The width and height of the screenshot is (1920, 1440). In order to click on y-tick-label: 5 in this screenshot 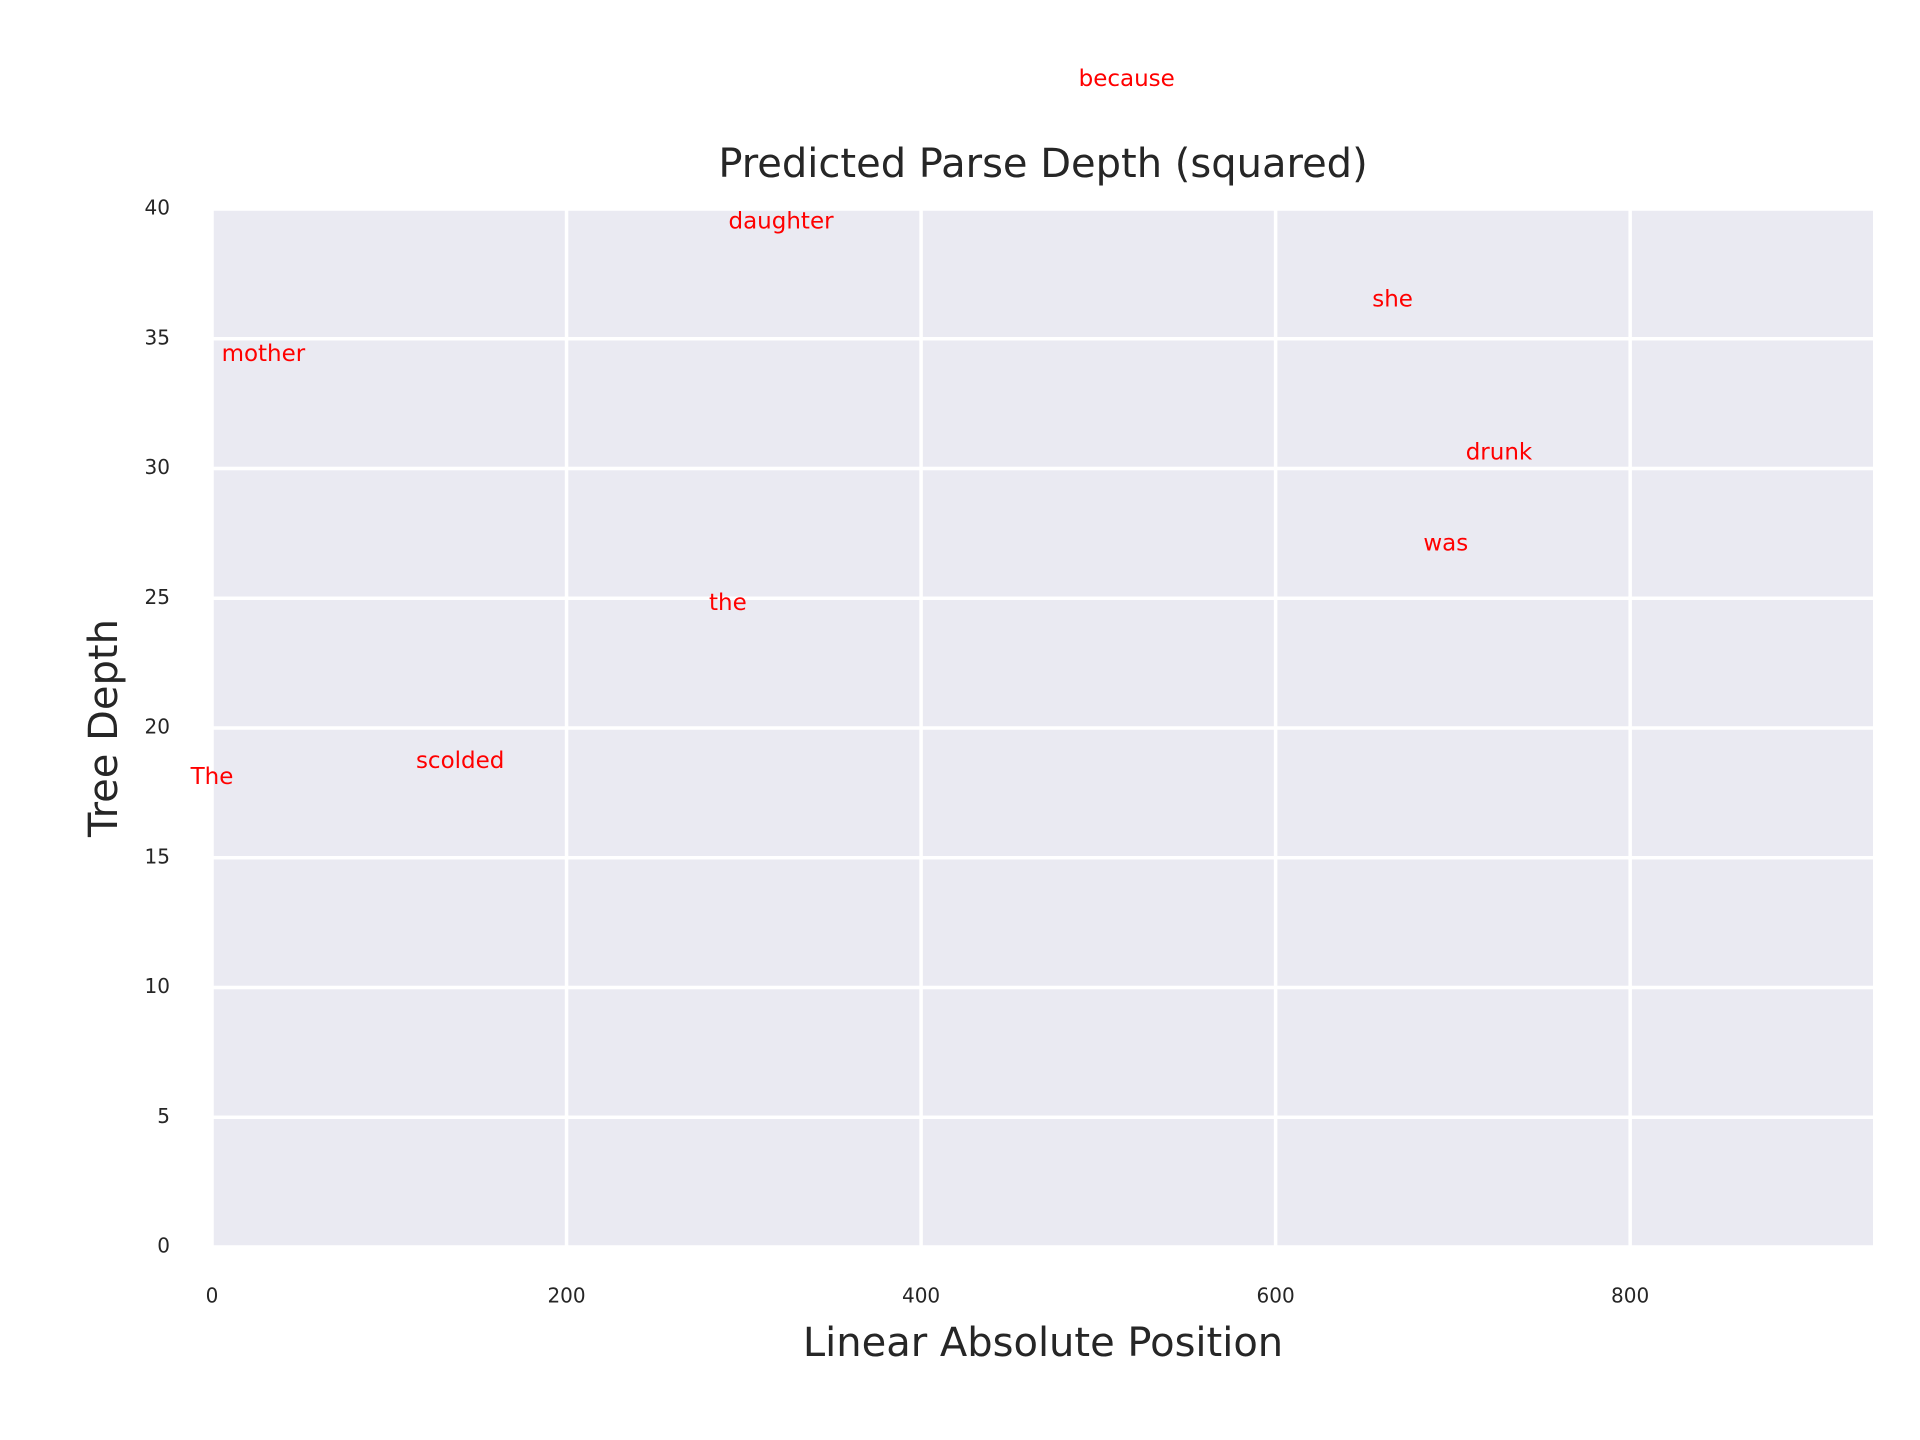, I will do `click(163, 1116)`.